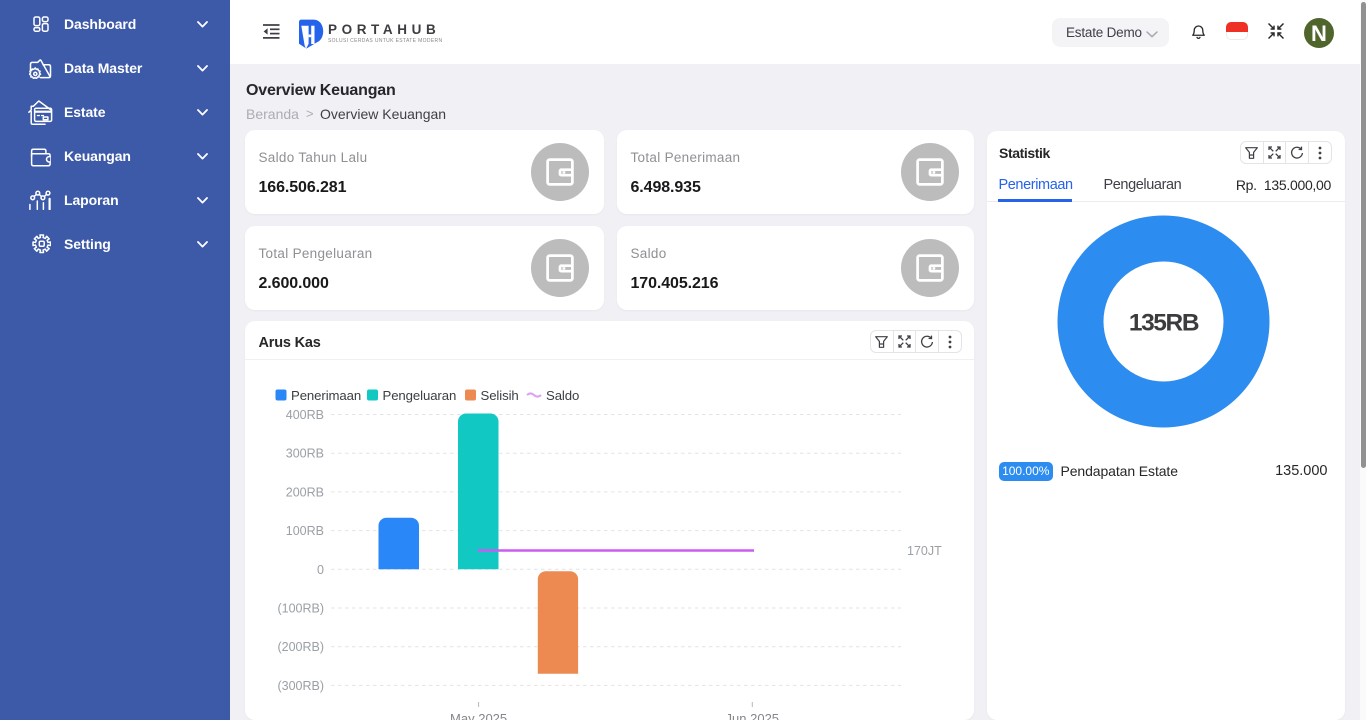 This screenshot has height=720, width=1366. I want to click on svg-text: 400RB, so click(305, 415).